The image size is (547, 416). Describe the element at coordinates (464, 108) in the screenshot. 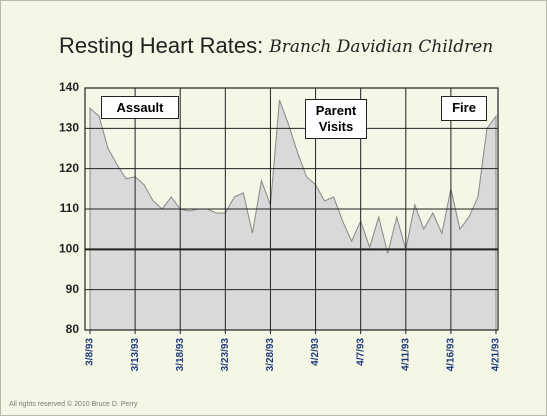

I see `annotation: Fire` at that location.